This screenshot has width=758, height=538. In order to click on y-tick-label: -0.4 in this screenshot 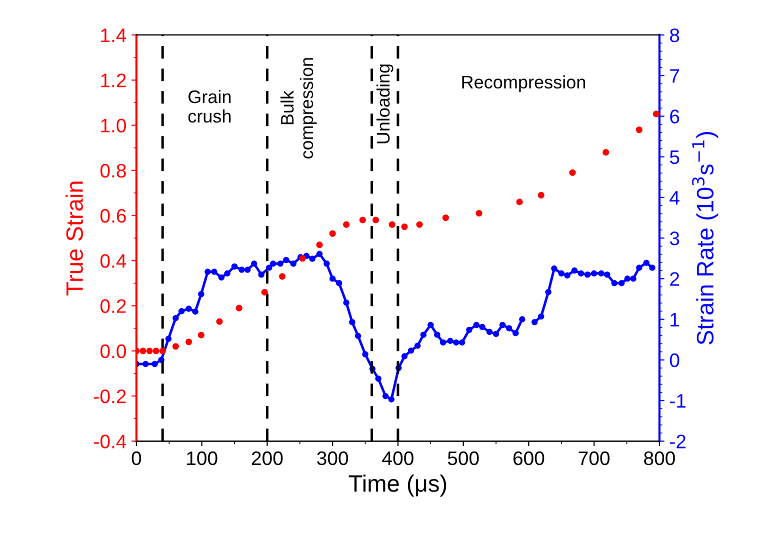, I will do `click(110, 441)`.